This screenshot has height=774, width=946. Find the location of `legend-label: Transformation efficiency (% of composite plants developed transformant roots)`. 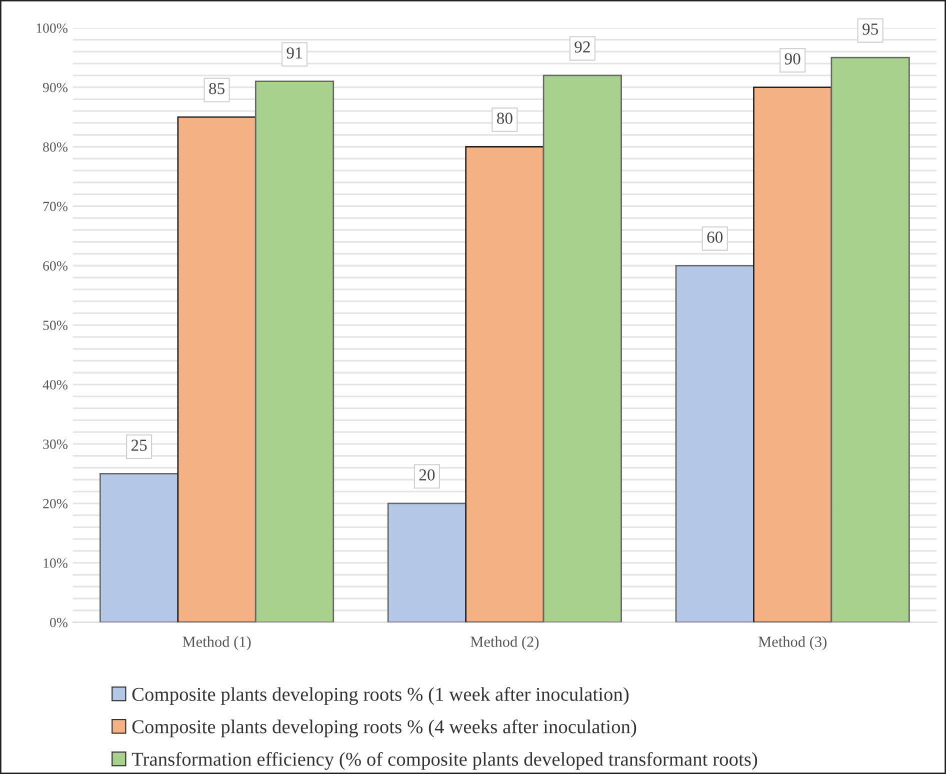

legend-label: Transformation efficiency (% of composite plants developed transformant roots) is located at coordinates (445, 761).